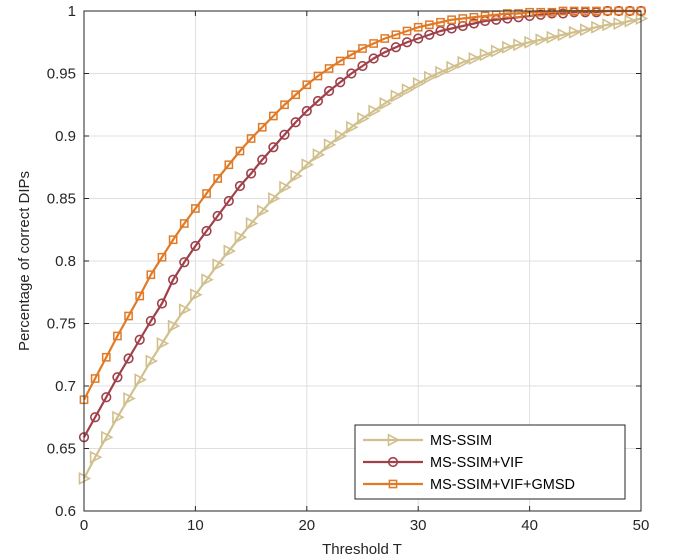 The width and height of the screenshot is (677, 560). Describe the element at coordinates (476, 463) in the screenshot. I see `legend-label: MS-SSIM+VIF` at that location.